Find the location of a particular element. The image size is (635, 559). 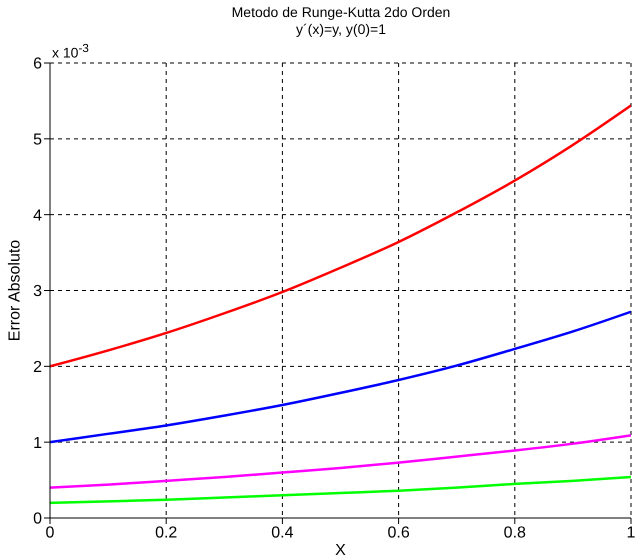

y-tick-label: 3 is located at coordinates (37, 291).